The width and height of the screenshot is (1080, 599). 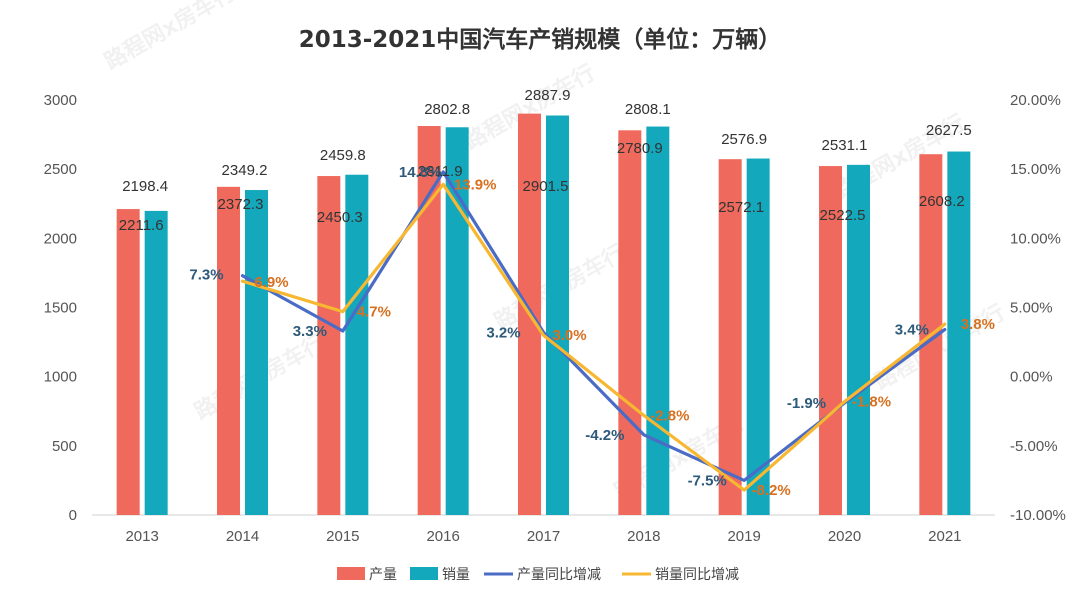 I want to click on sales-growth-label: -8.2%, so click(x=771, y=490).